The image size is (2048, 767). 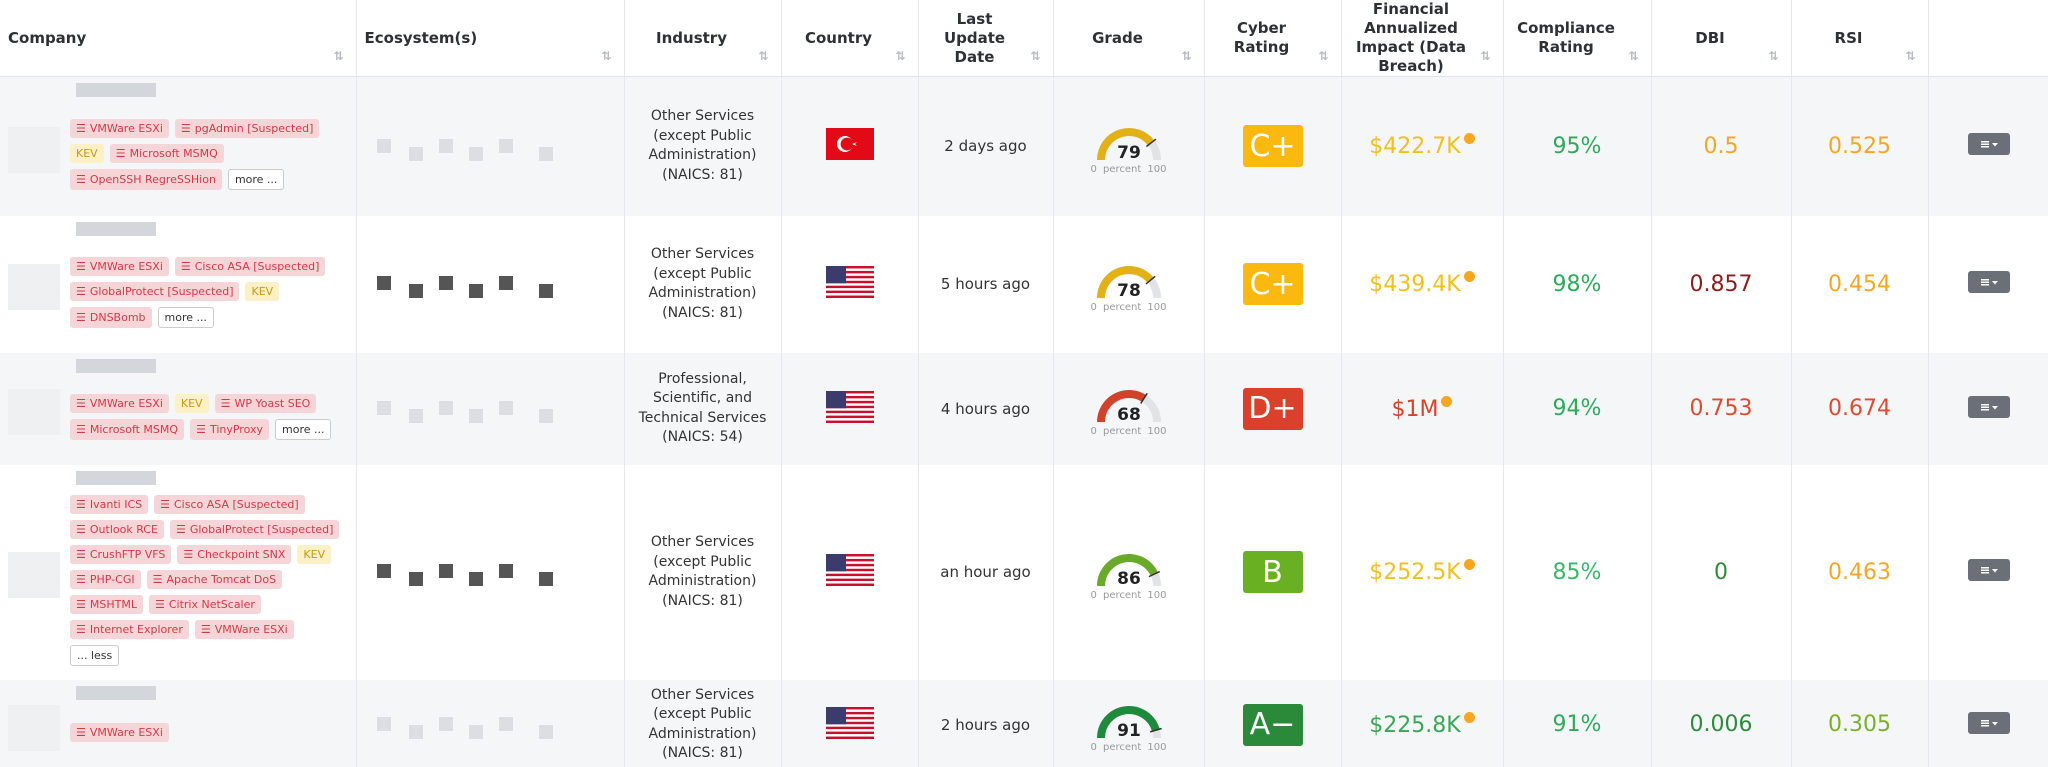 I want to click on vulnerability-tag: ☰ Apache Tomcat DoS, so click(x=214, y=579).